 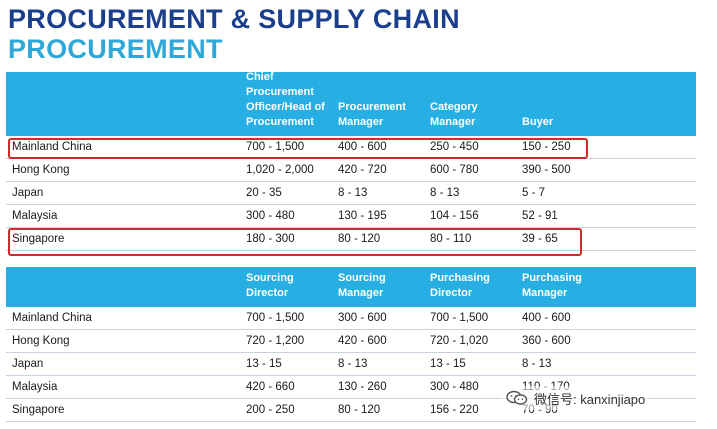 What do you see at coordinates (270, 285) in the screenshot?
I see `table2-header-col1: Sourcing Director` at bounding box center [270, 285].